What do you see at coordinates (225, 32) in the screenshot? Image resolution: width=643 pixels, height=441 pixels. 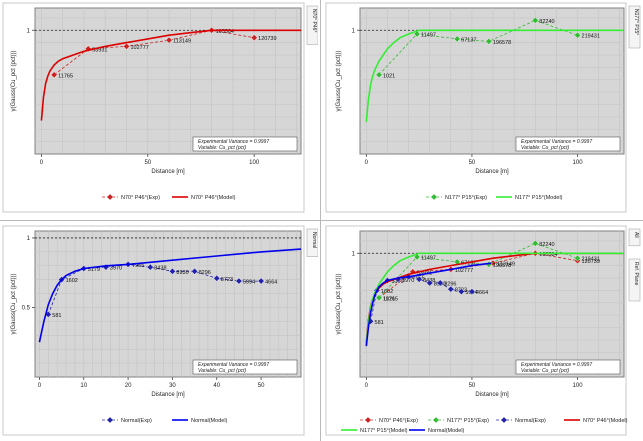 I see `exp-point-label: 105584` at bounding box center [225, 32].